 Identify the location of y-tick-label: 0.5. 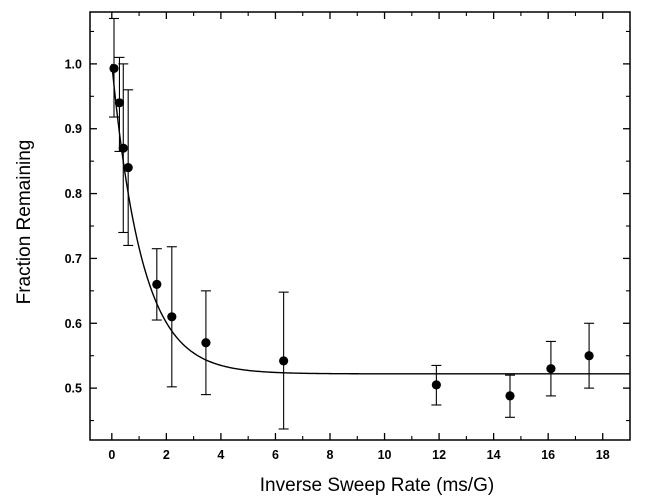
(73, 389).